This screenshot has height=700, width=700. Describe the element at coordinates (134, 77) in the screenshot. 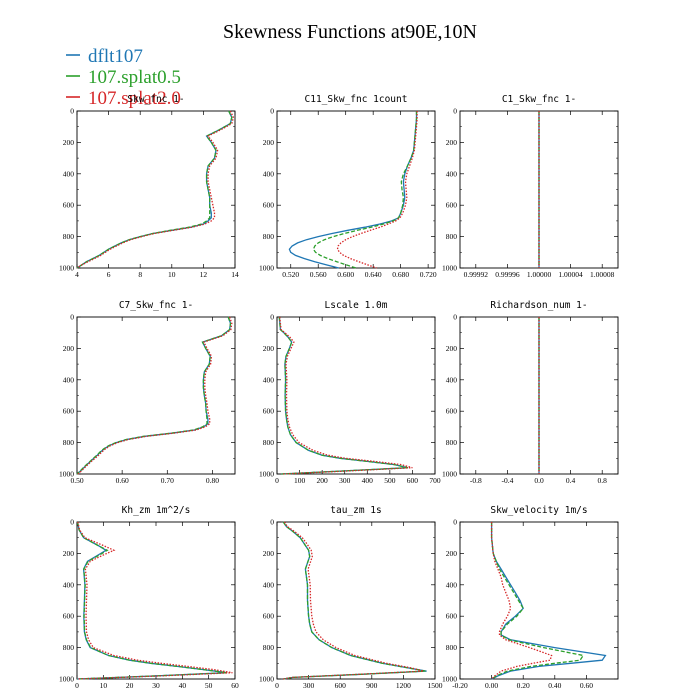

I see `legend-label-splat05: 107.splat0.5` at that location.